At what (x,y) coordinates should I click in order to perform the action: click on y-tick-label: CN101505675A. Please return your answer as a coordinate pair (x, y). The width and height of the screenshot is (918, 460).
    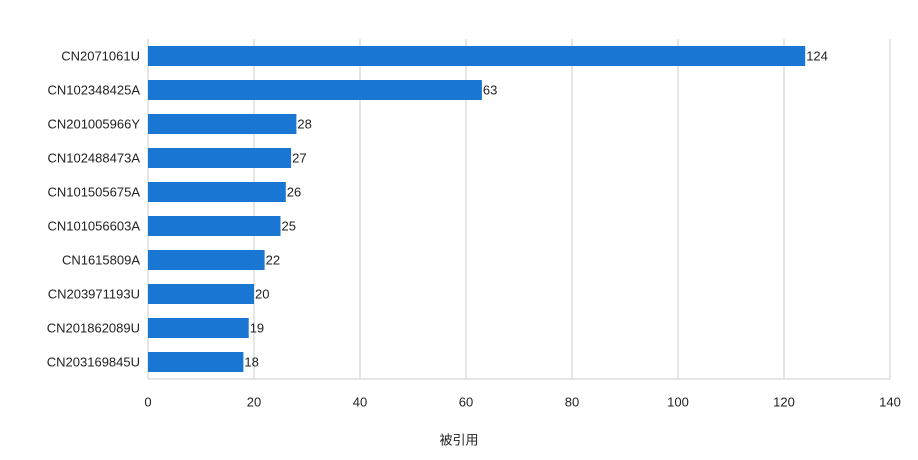
    Looking at the image, I should click on (93, 191).